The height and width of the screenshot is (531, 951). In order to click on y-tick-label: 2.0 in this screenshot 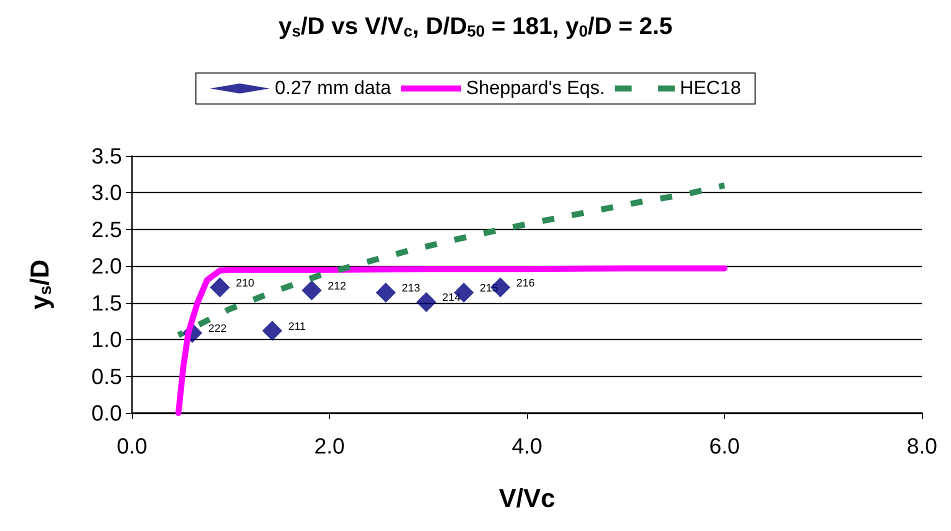, I will do `click(106, 266)`.